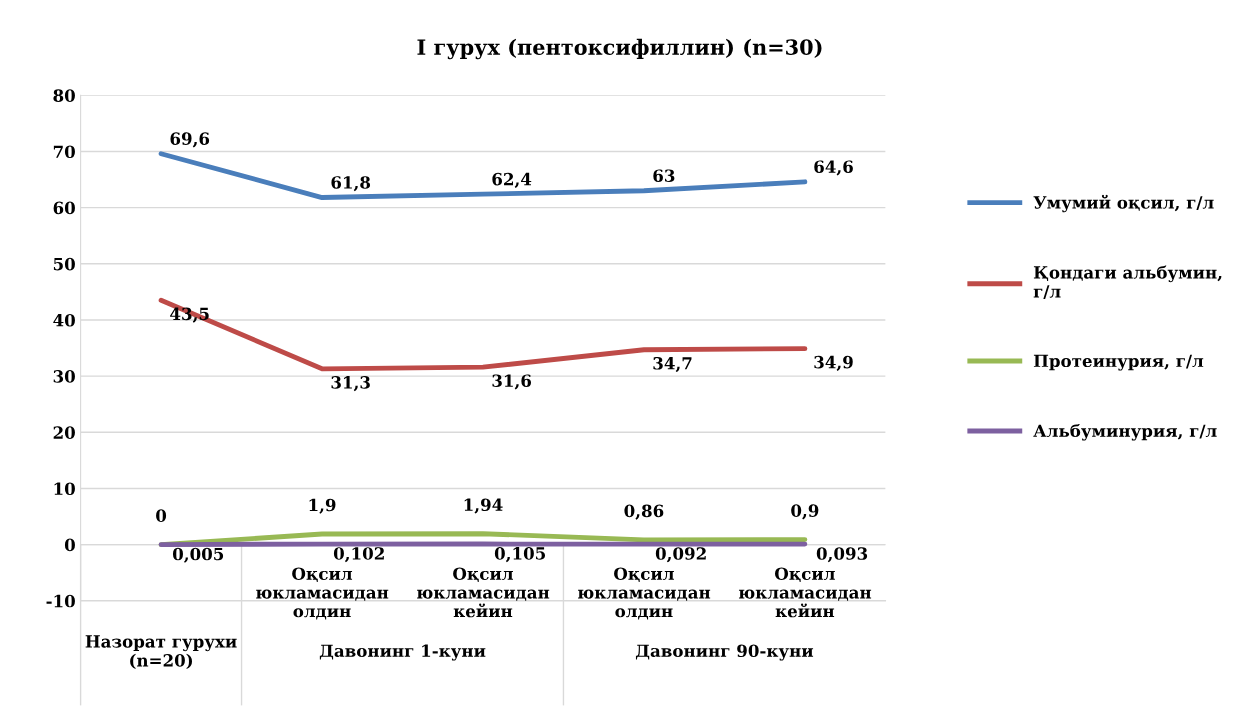 This screenshot has width=1240, height=706. Describe the element at coordinates (190, 140) in the screenshot. I see `data-label: 69,6` at that location.